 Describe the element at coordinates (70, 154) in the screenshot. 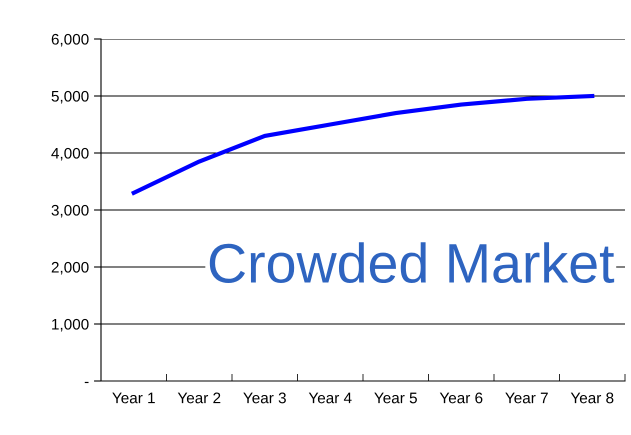

I see `y-tick-label: 4,000` at that location.